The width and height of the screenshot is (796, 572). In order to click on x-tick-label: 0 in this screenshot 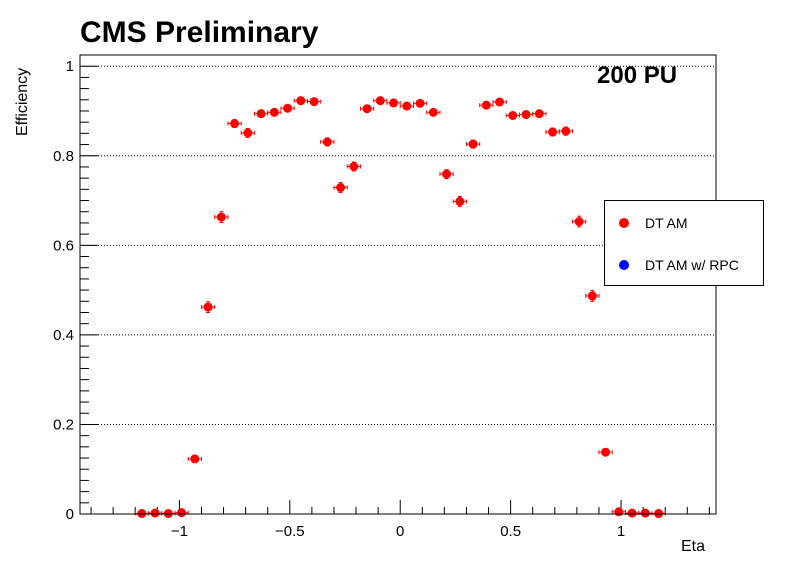, I will do `click(400, 531)`.